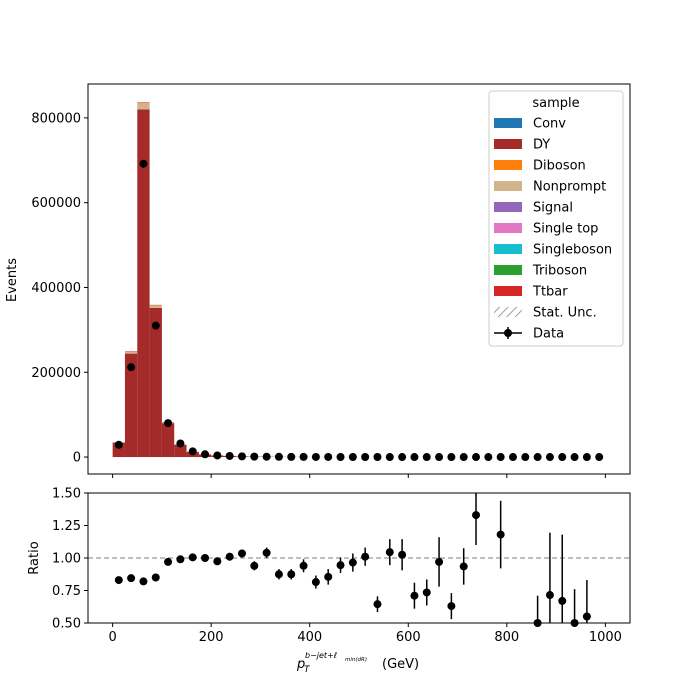  What do you see at coordinates (553, 208) in the screenshot?
I see `legend-label: Signal` at bounding box center [553, 208].